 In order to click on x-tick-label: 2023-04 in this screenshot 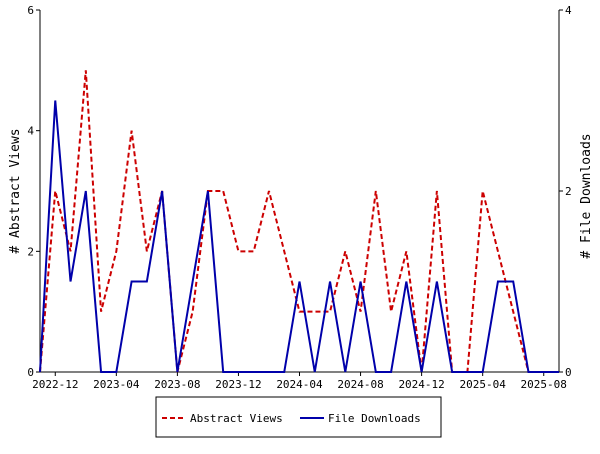, I will do `click(116, 384)`.